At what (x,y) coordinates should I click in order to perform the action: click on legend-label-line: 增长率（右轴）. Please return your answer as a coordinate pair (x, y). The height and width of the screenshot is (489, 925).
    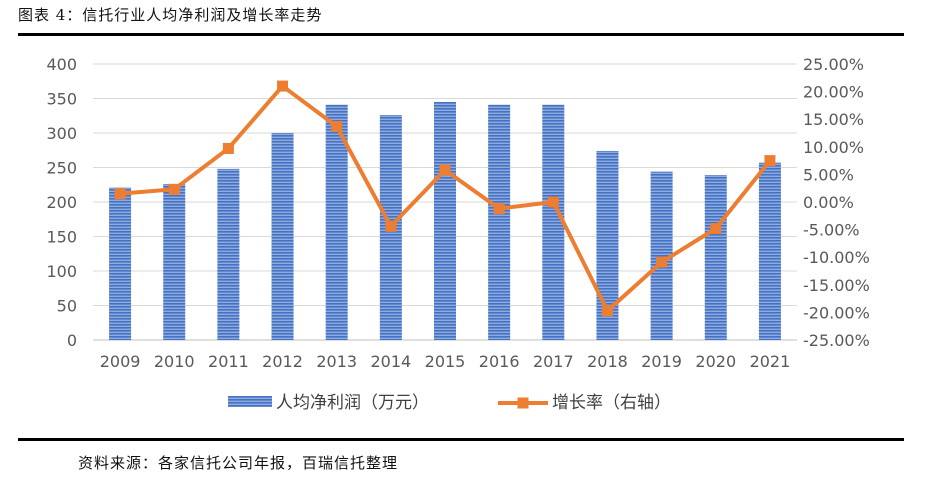
    Looking at the image, I should click on (611, 403).